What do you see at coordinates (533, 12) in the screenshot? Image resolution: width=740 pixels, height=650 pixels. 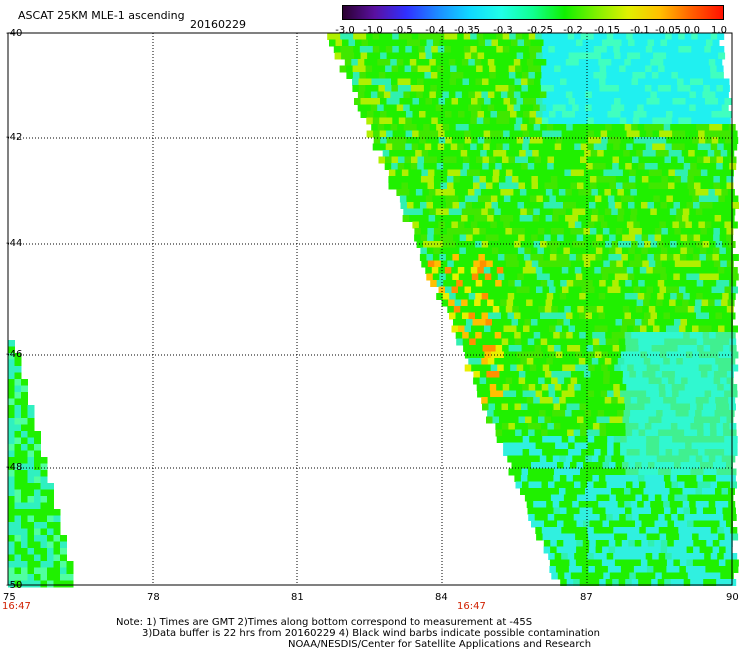 I see `colorbar` at bounding box center [533, 12].